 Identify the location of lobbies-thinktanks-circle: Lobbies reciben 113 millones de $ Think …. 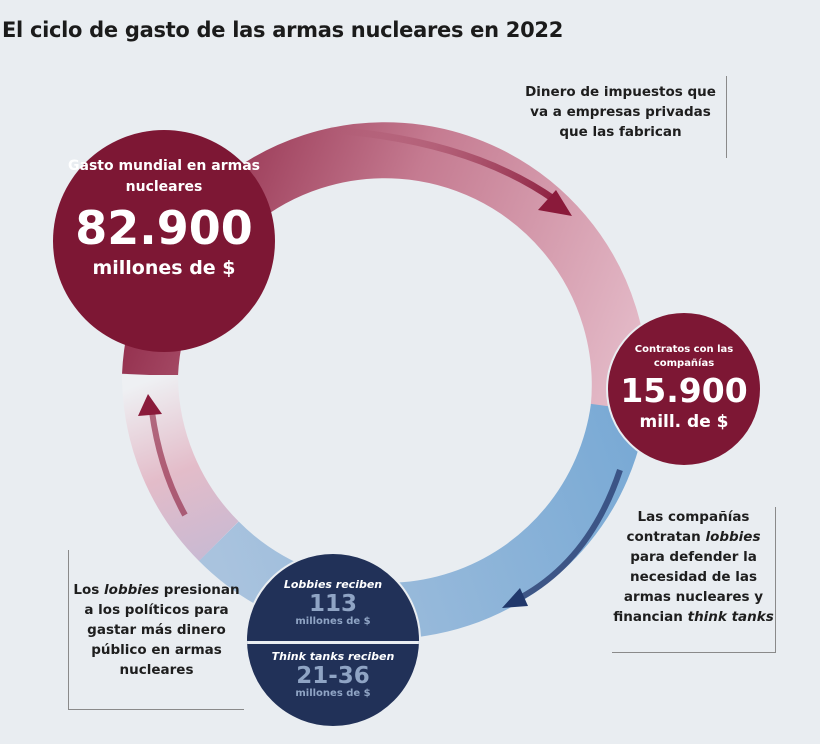
(333, 640).